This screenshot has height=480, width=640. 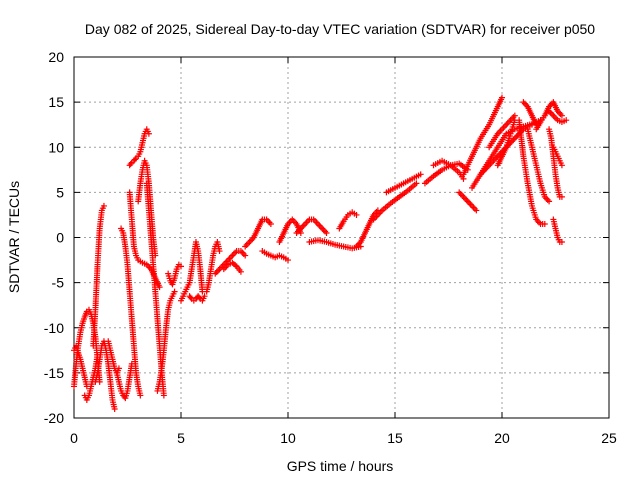 What do you see at coordinates (56, 57) in the screenshot?
I see `y-tick-label: 20` at bounding box center [56, 57].